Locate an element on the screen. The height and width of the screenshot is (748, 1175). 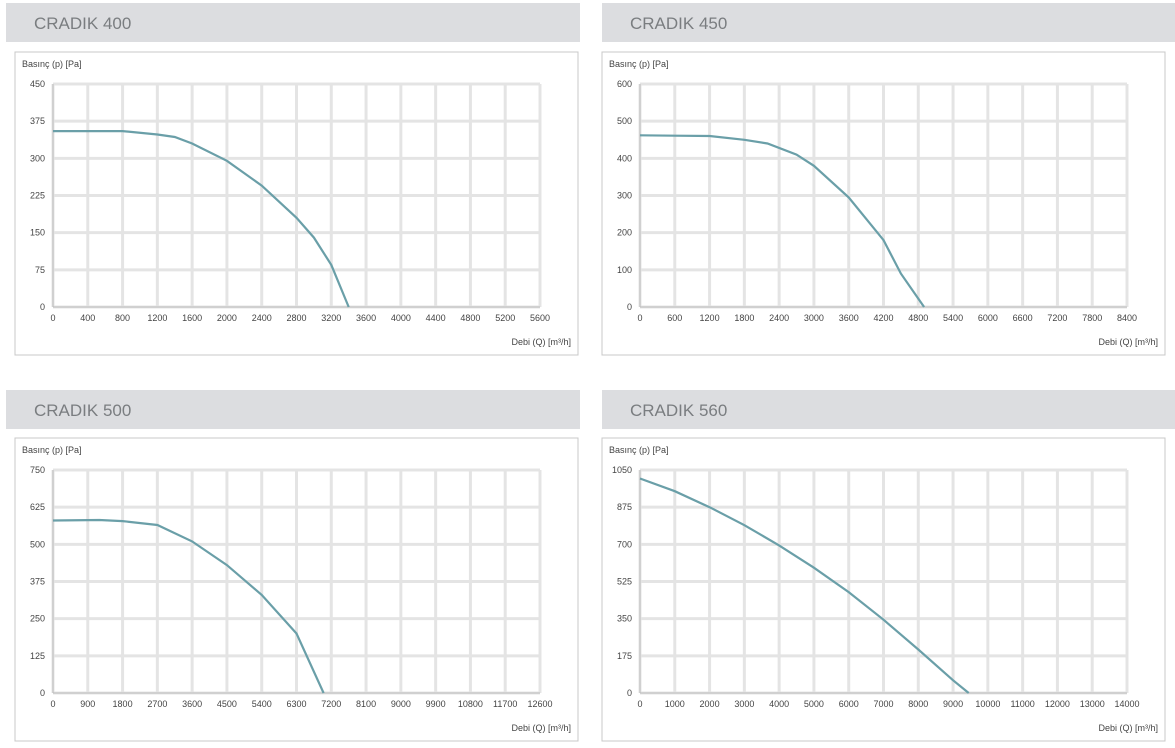
x-tick-label: 5600 is located at coordinates (540, 318).